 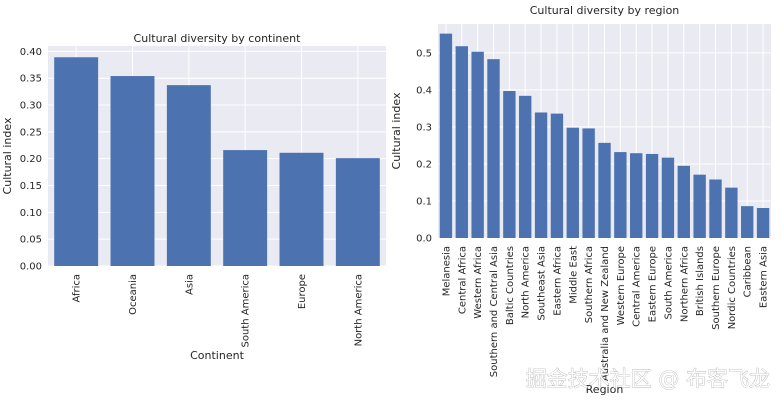 What do you see at coordinates (732, 287) in the screenshot?
I see `x-tick-label: Nordic Countries` at bounding box center [732, 287].